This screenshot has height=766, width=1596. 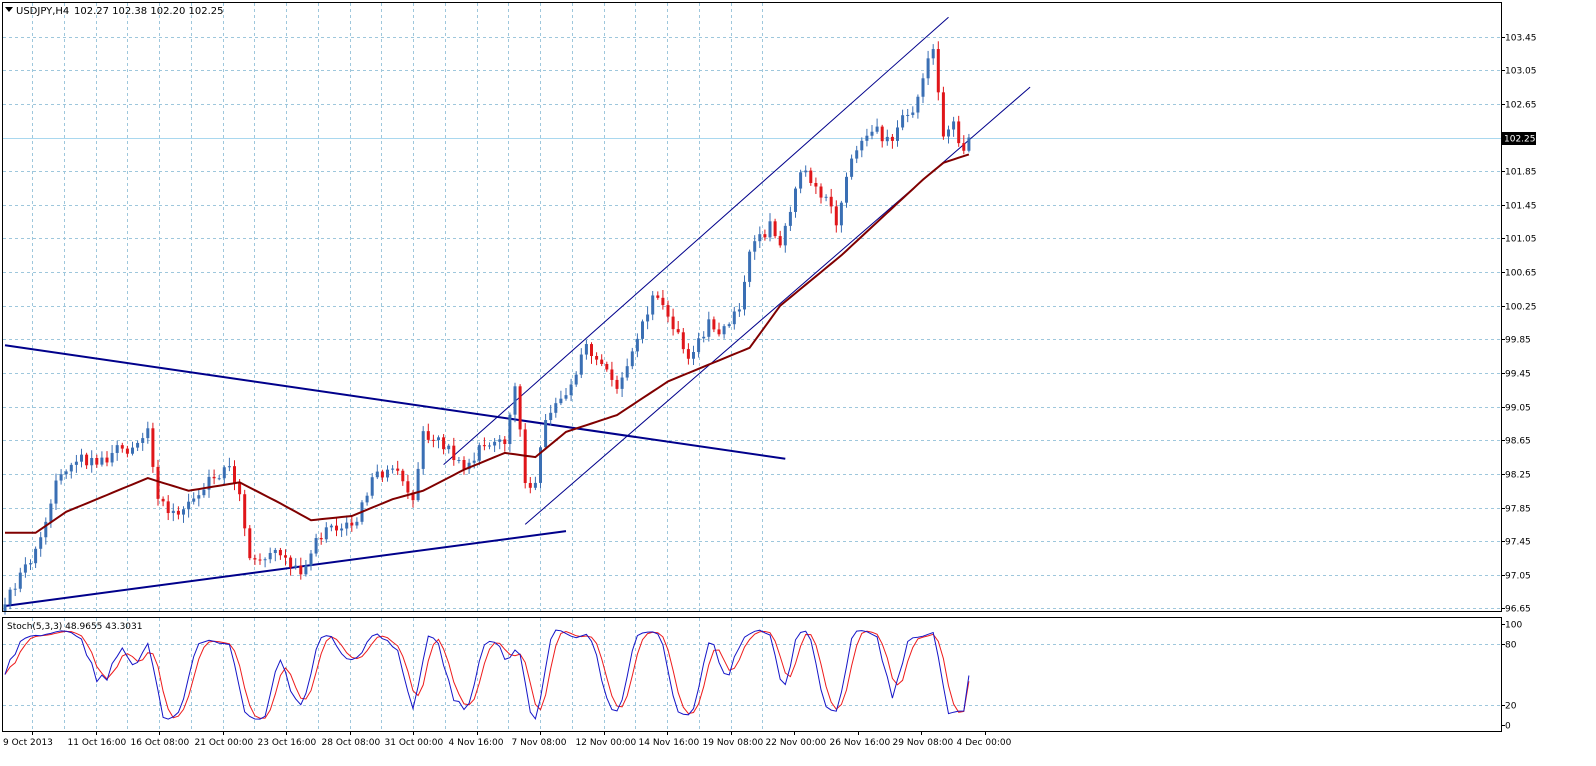 What do you see at coordinates (414, 743) in the screenshot?
I see `time-tick-label: 31 Oct 00:00` at bounding box center [414, 743].